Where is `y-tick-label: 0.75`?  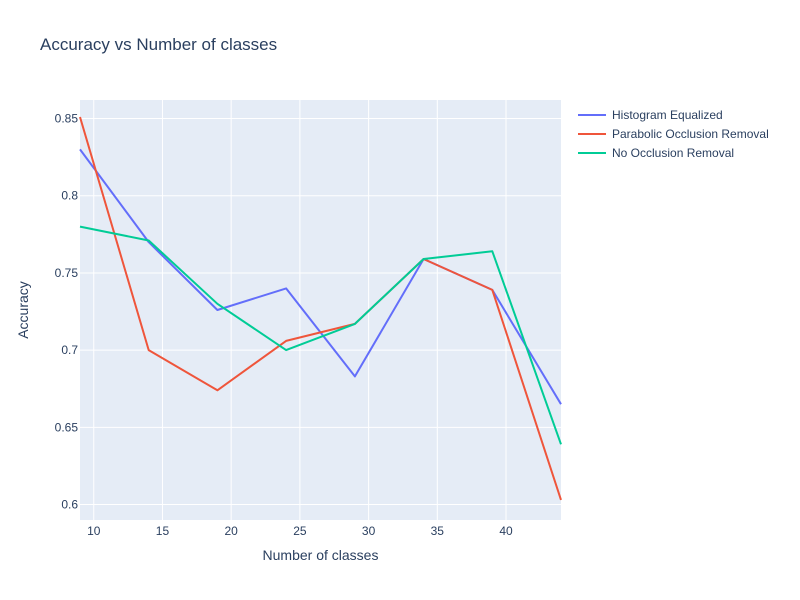
y-tick-label: 0.75 is located at coordinates (67, 273).